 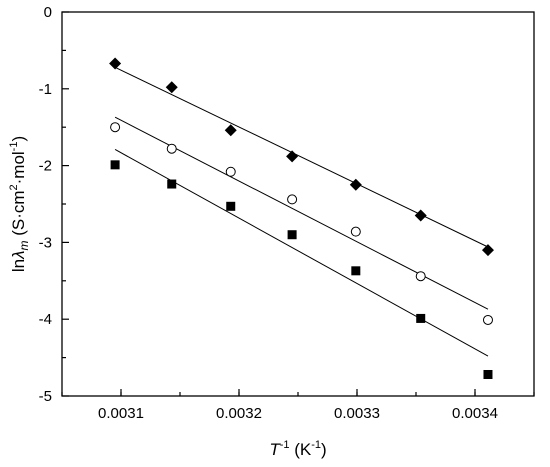 I want to click on x-tick-label: 0.0033, so click(x=357, y=413).